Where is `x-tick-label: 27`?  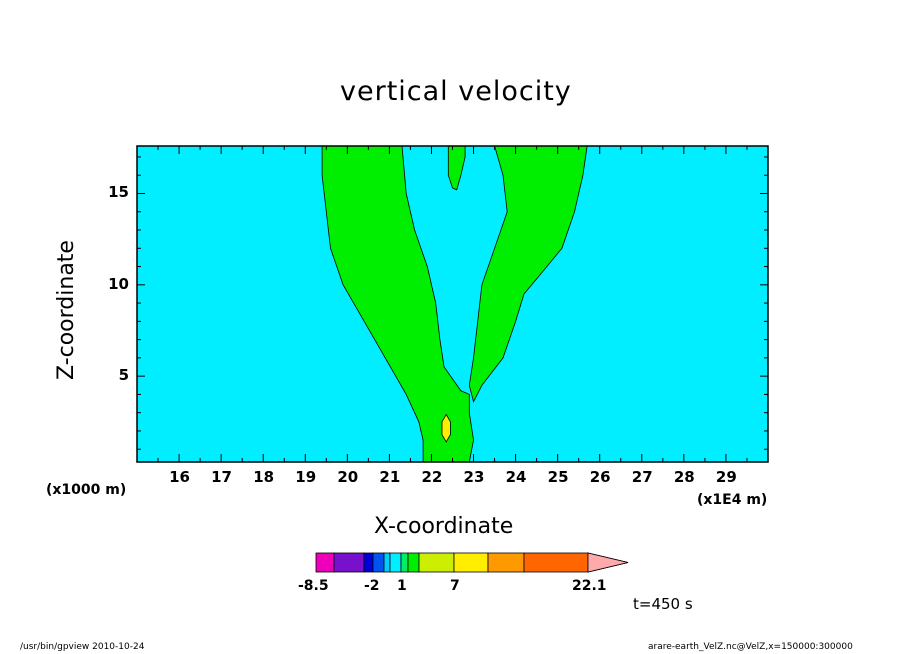 x-tick-label: 27 is located at coordinates (642, 477).